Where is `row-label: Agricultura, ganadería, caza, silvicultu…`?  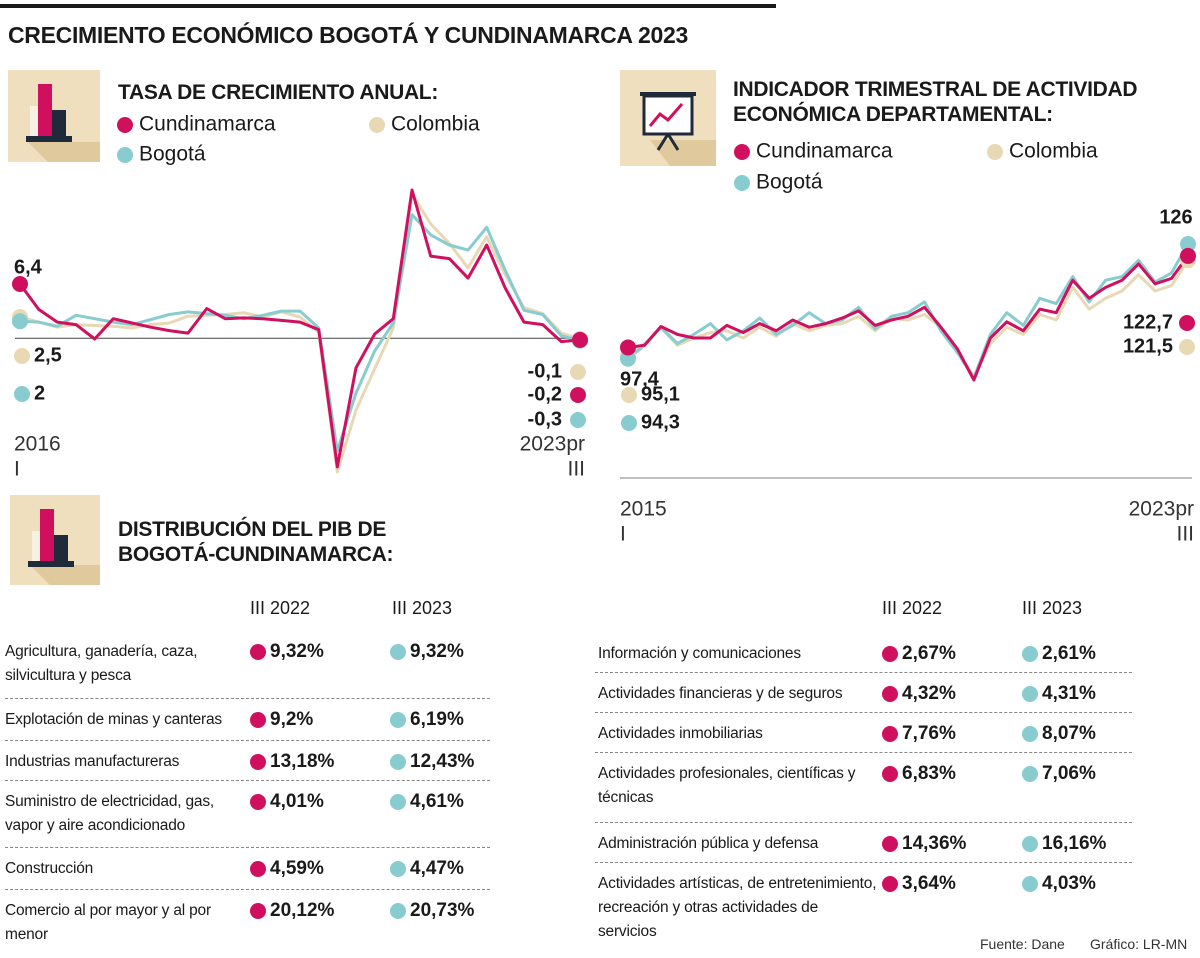 row-label: Agricultura, ganadería, caza, silvicultu… is located at coordinates (101, 663).